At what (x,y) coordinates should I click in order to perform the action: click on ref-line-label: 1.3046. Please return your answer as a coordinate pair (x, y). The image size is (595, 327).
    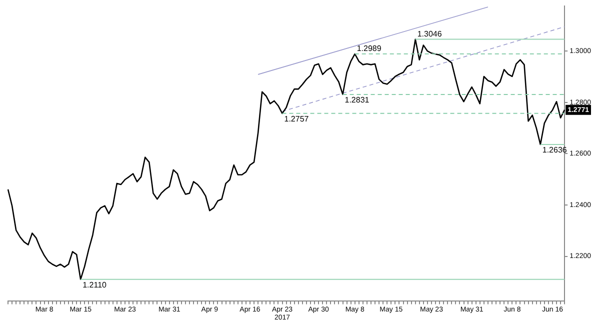
    Looking at the image, I should click on (429, 33).